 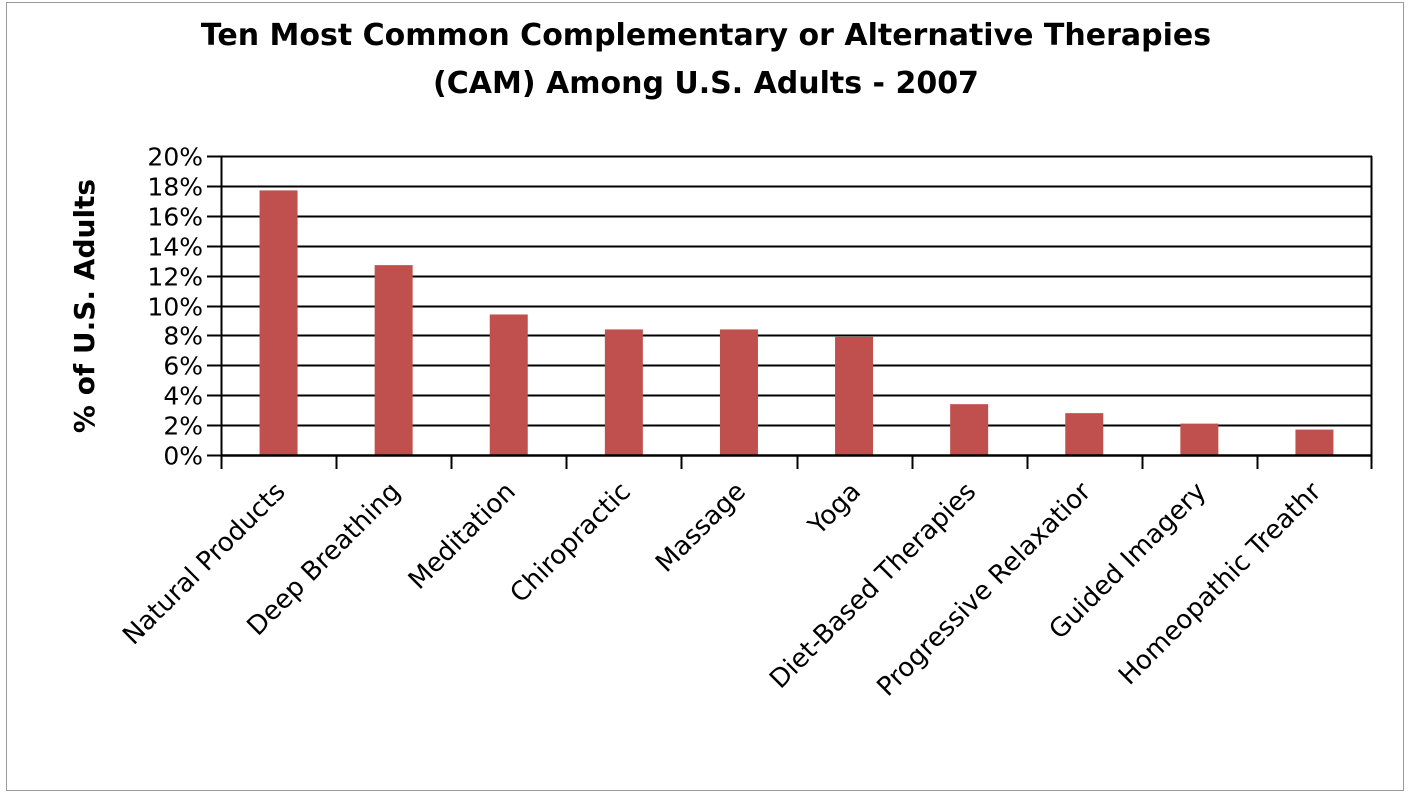 I want to click on y-axis-label: % of U.S. Adults, so click(x=84, y=306).